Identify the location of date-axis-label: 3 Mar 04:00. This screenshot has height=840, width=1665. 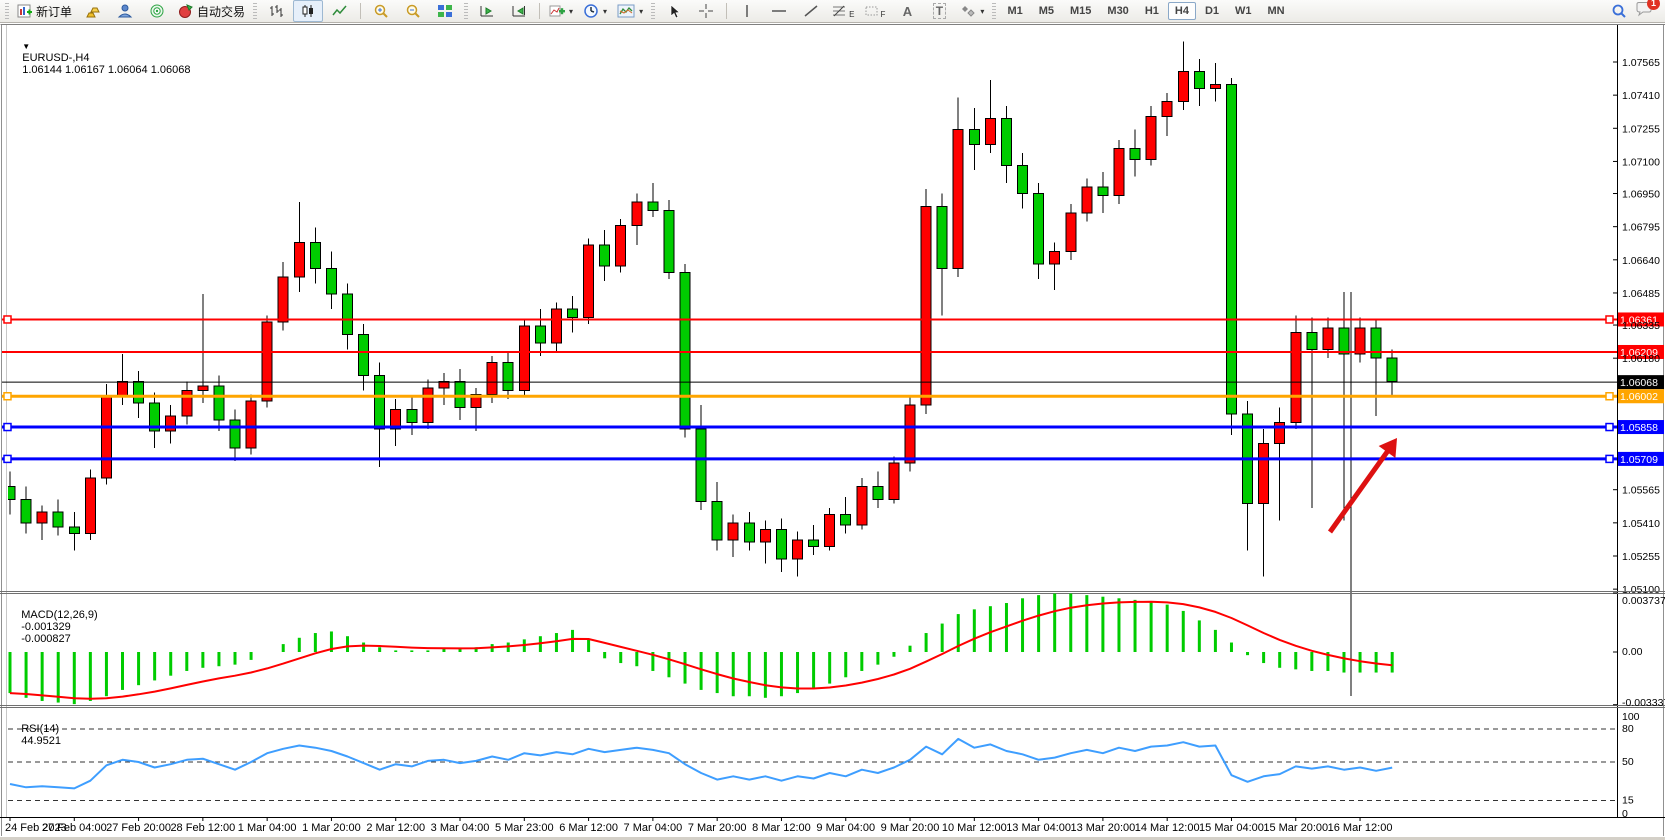
(460, 828).